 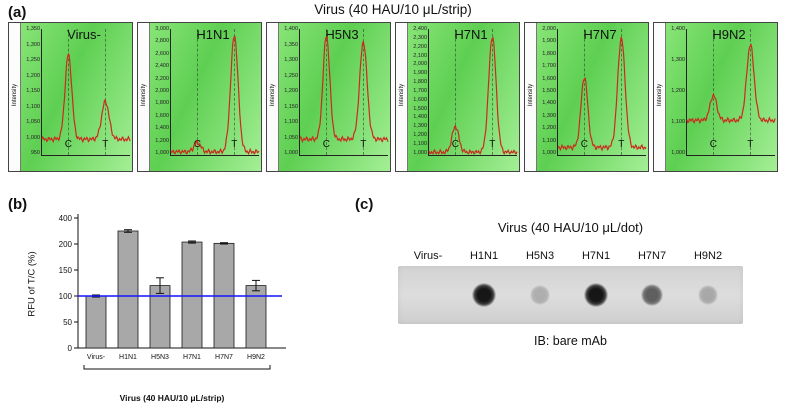 What do you see at coordinates (708, 295) in the screenshot?
I see `blot-dot-h9n2` at bounding box center [708, 295].